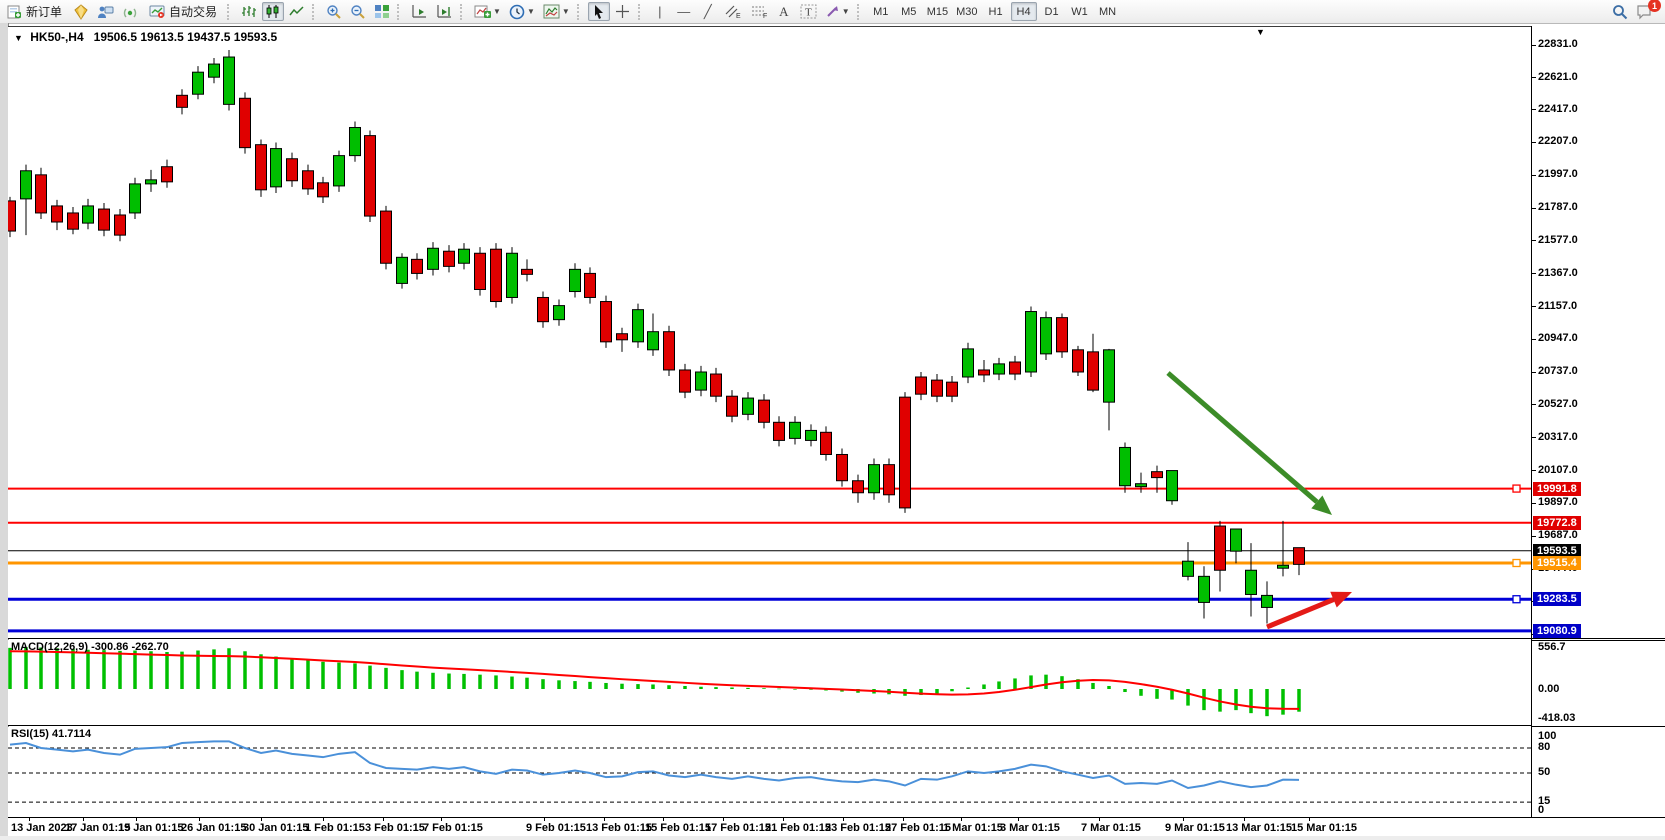 This screenshot has height=840, width=1665. I want to click on macd-scale-label: 556.7, so click(1552, 646).